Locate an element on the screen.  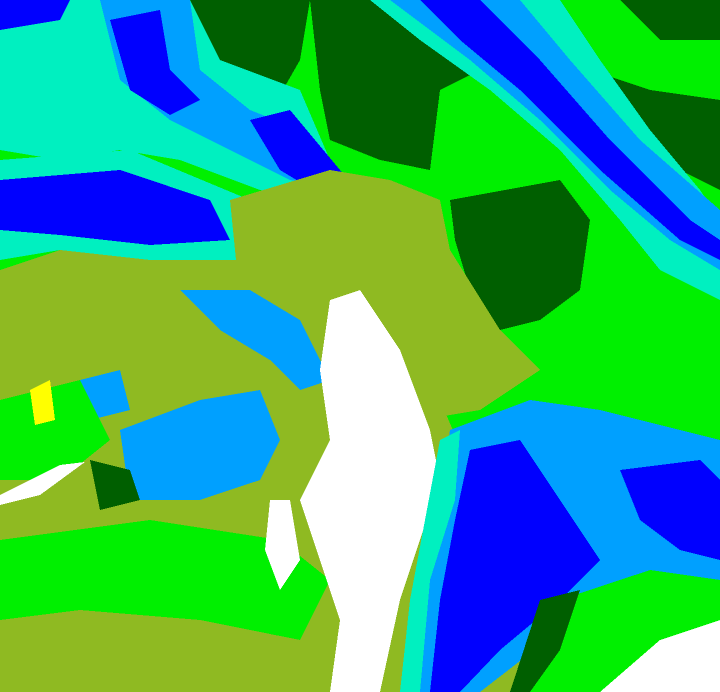
blue-patch-bottom-right is located at coordinates (670, 510).